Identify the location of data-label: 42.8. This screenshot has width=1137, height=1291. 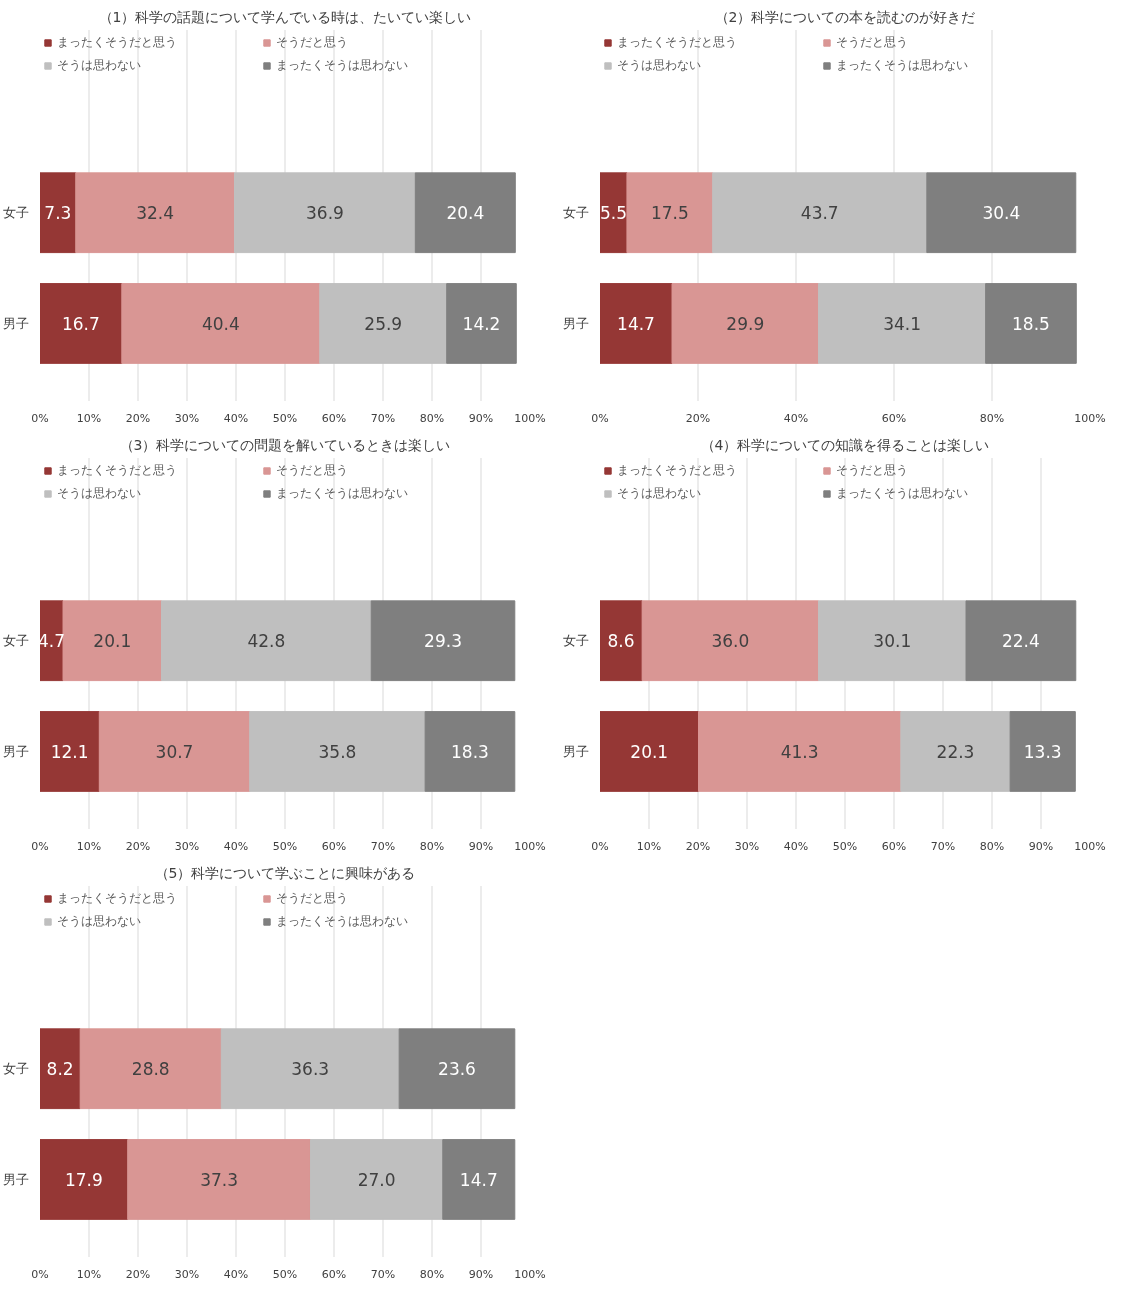
(266, 641).